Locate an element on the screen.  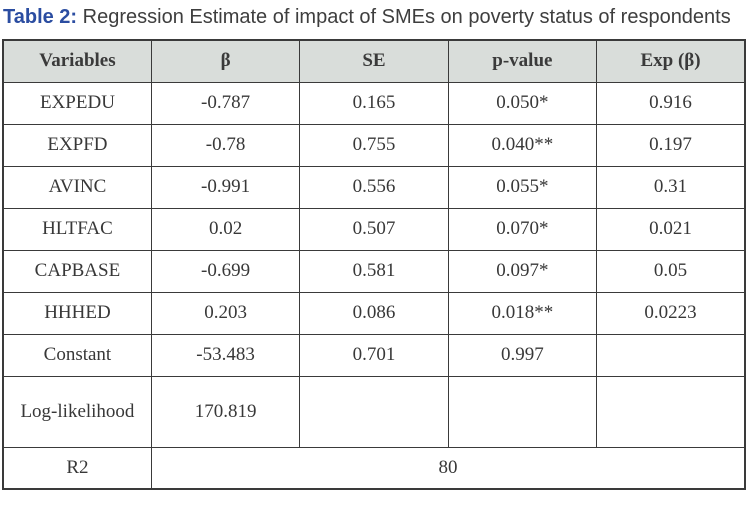
table-row-constant: Constant -53.483 0.701 0.997 is located at coordinates (374, 355).